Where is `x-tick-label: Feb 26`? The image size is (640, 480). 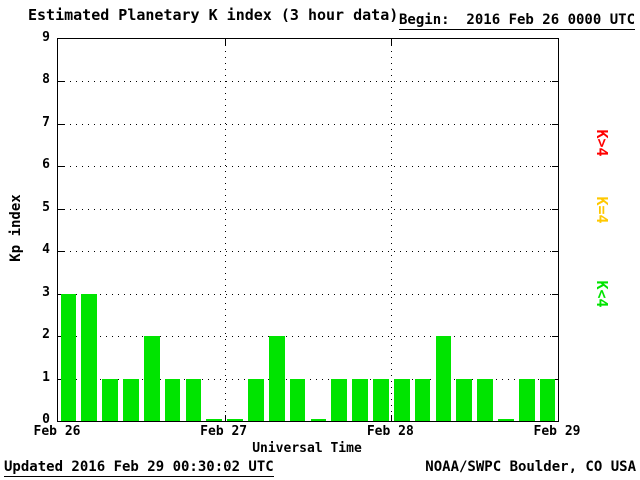
x-tick-label: Feb 26 is located at coordinates (57, 431).